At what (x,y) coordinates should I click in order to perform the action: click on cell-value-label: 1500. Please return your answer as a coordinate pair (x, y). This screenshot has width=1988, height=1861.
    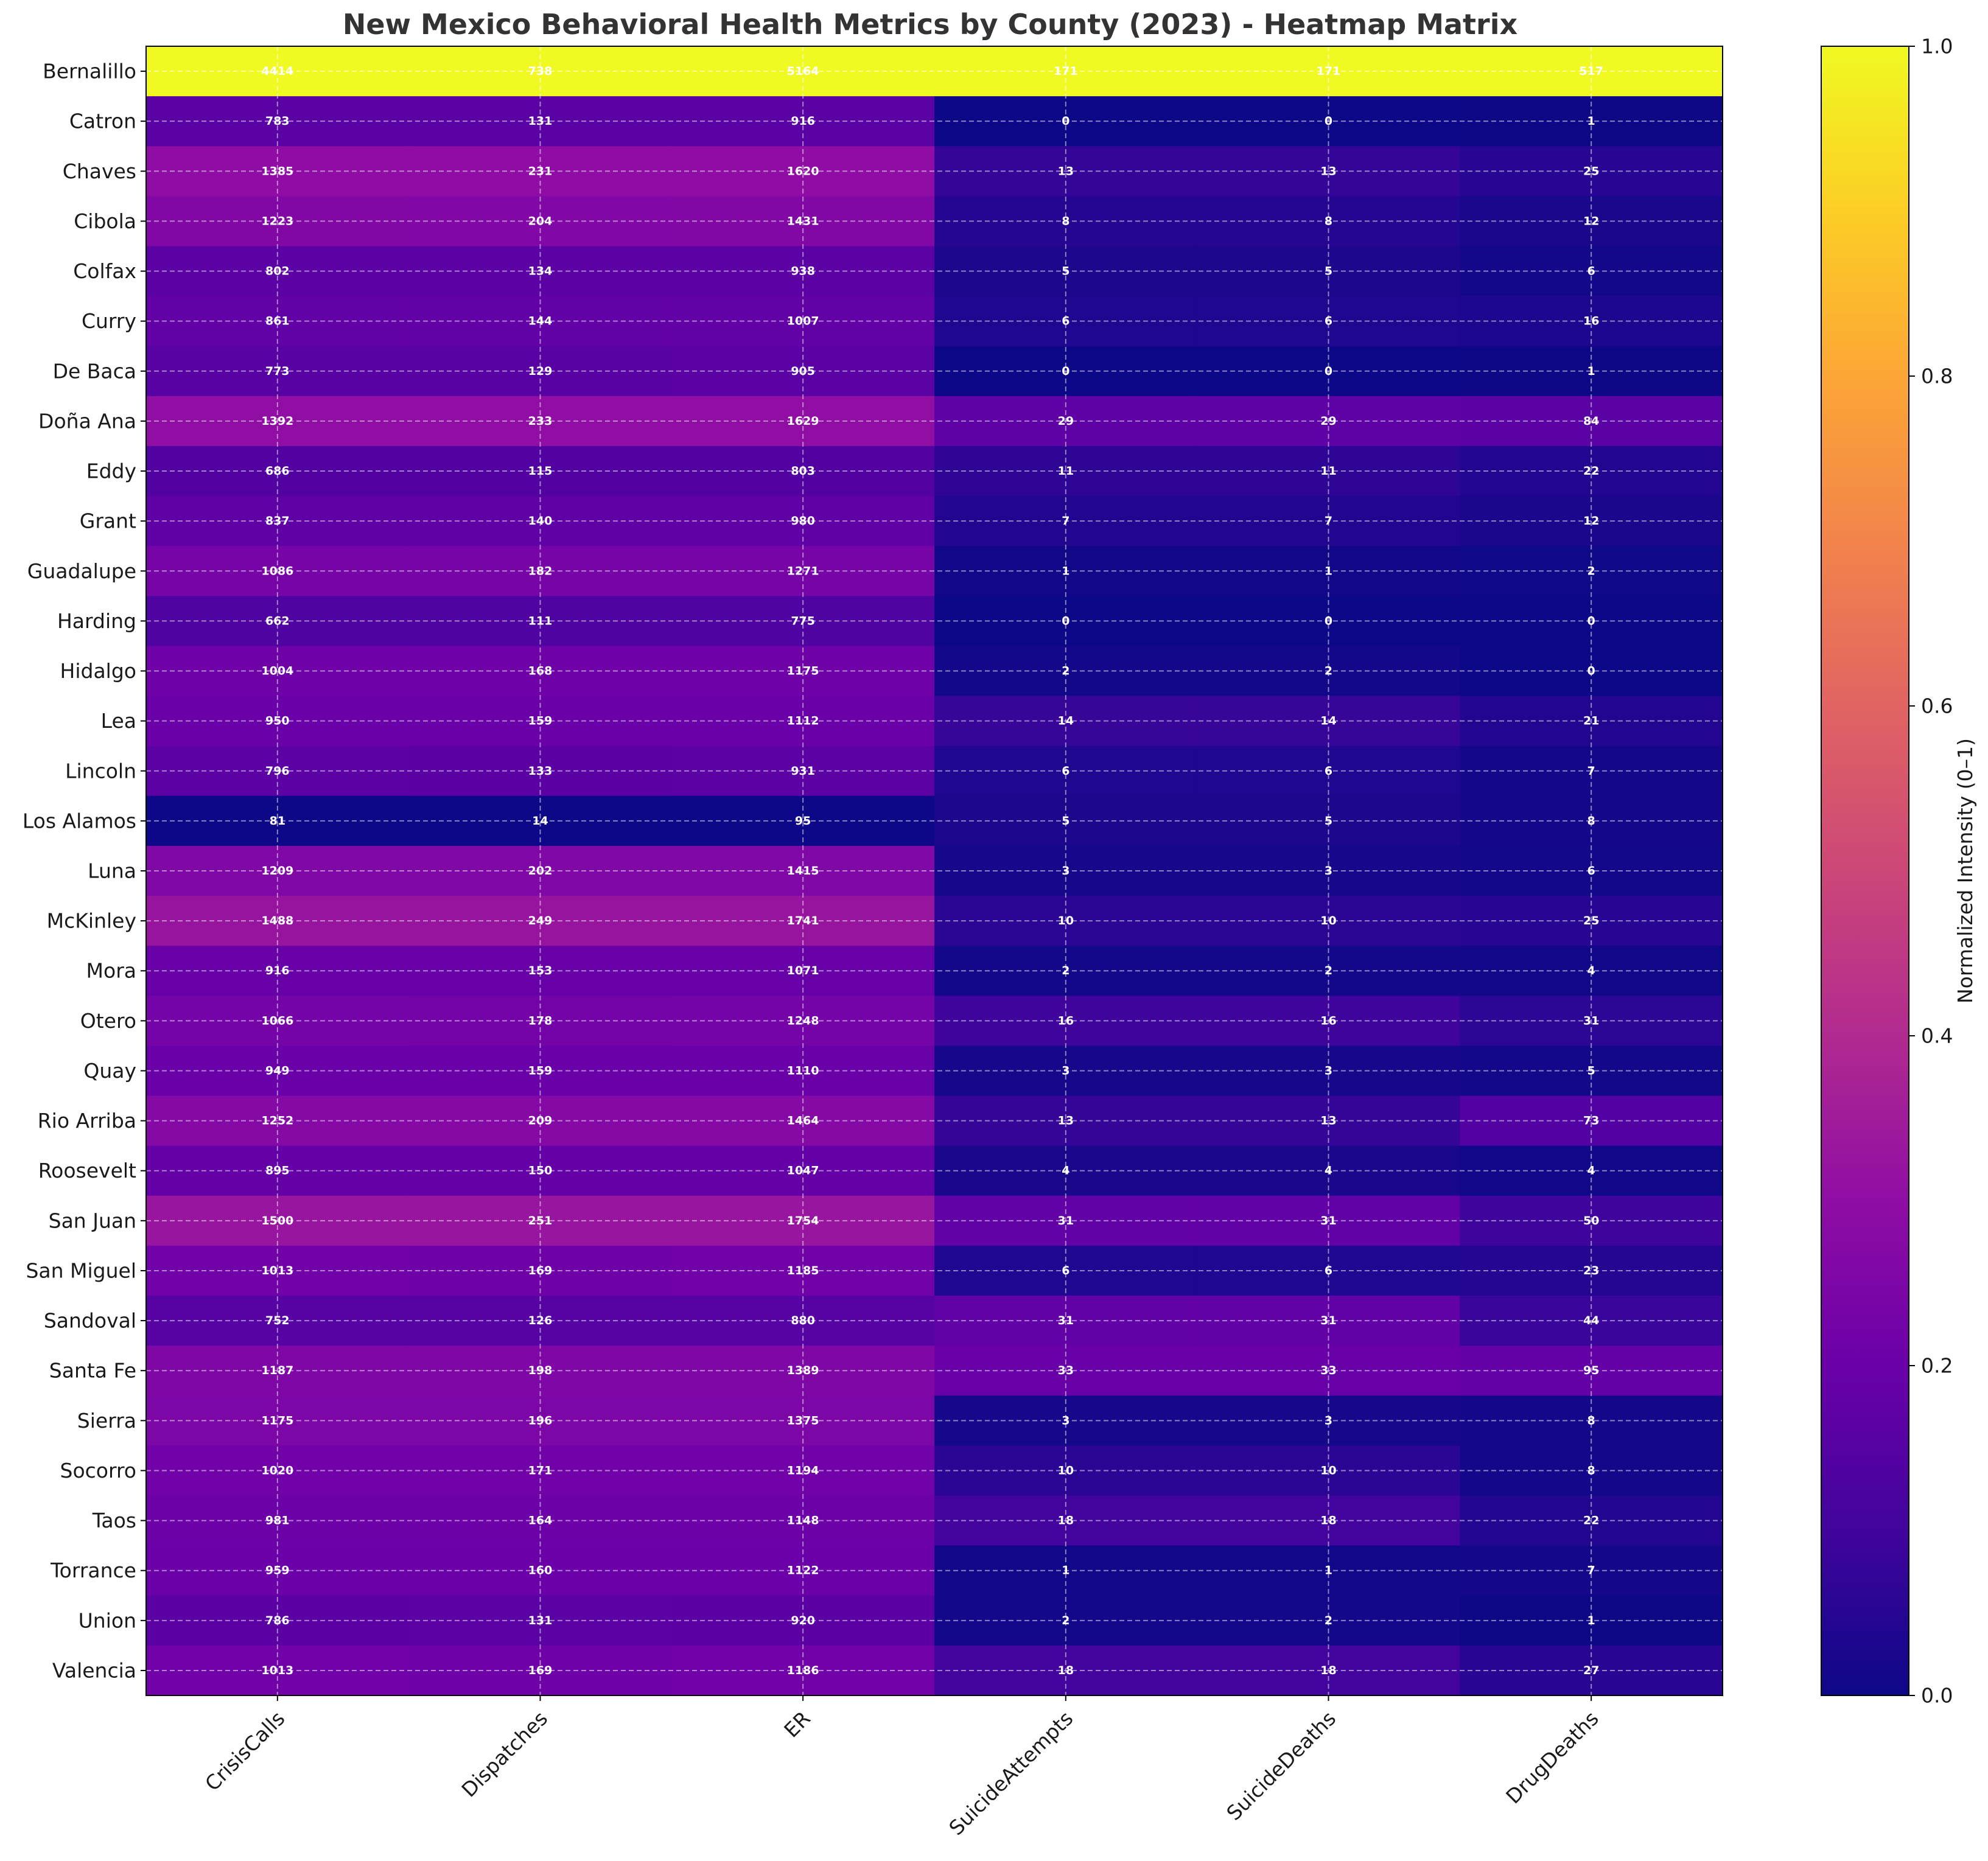
    Looking at the image, I should click on (277, 1220).